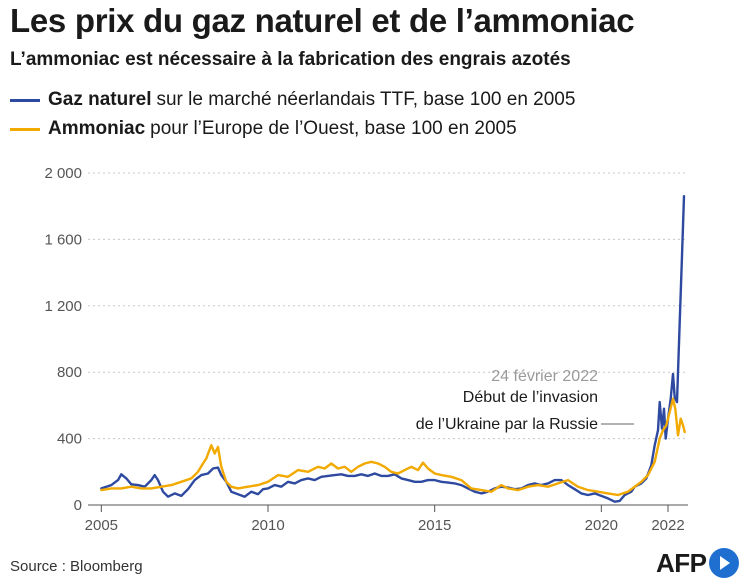 The width and height of the screenshot is (747, 586). Describe the element at coordinates (681, 562) in the screenshot. I see `afp-logo-text: AFP` at that location.